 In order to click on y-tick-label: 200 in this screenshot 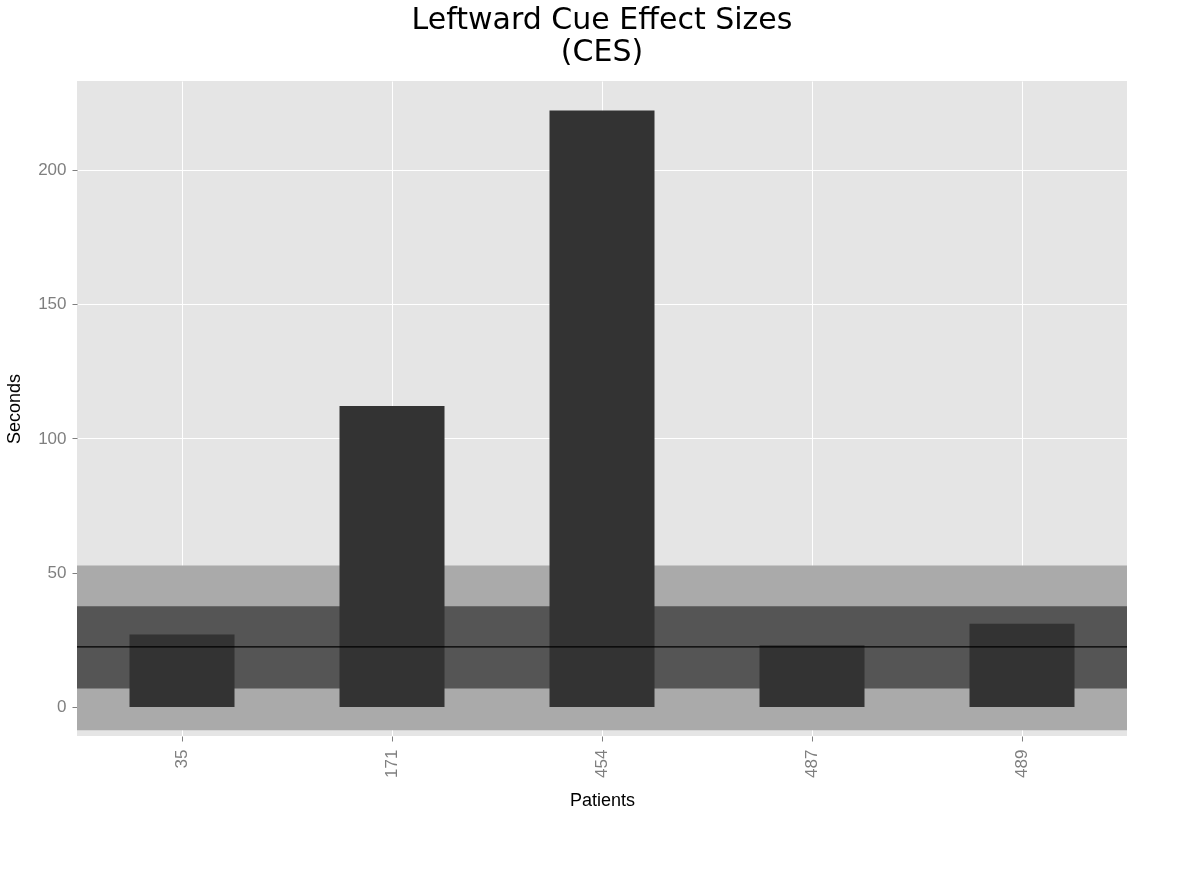, I will do `click(52, 170)`.